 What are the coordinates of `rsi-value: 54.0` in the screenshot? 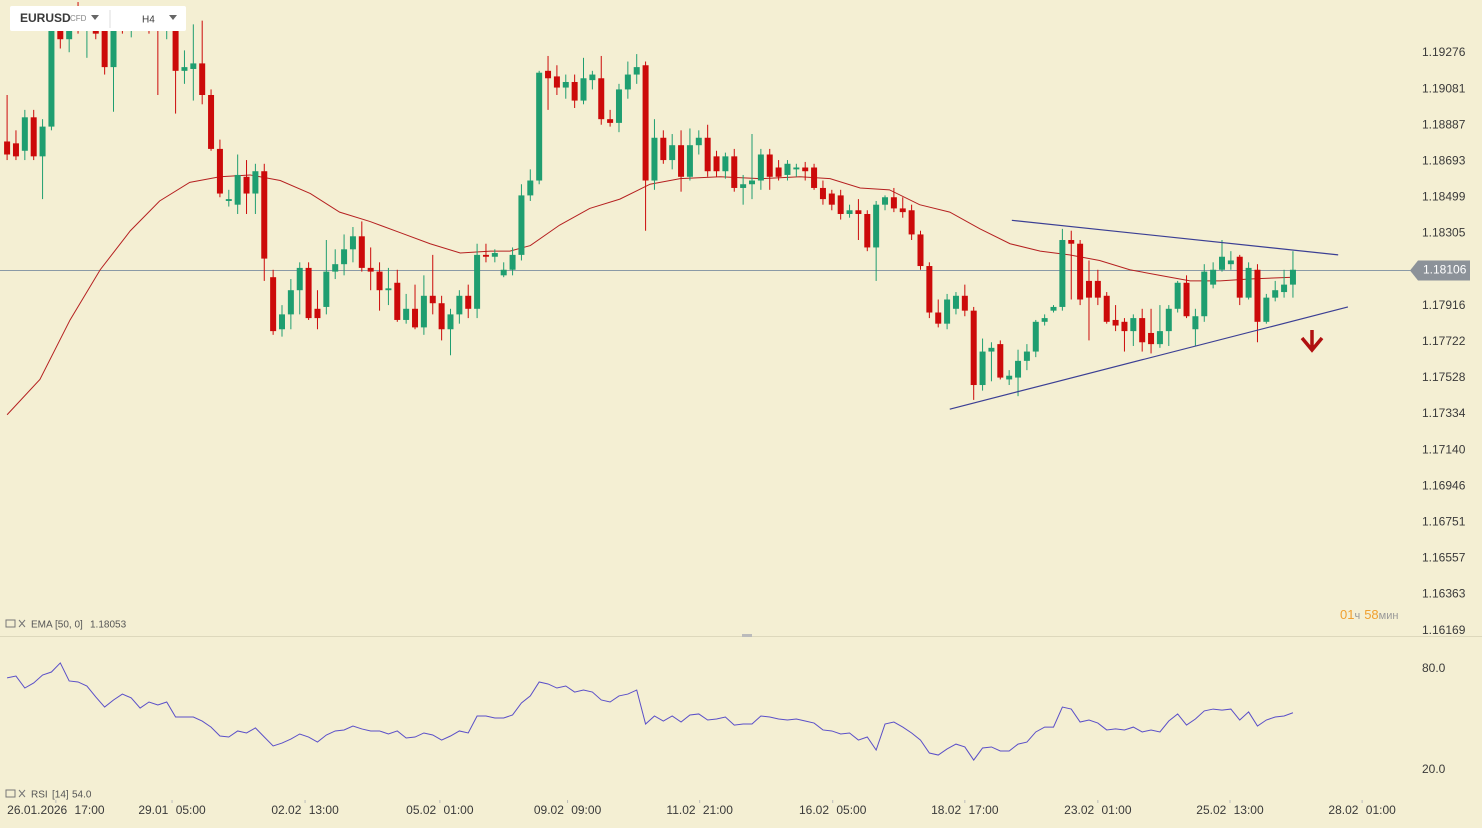 It's located at (82, 795).